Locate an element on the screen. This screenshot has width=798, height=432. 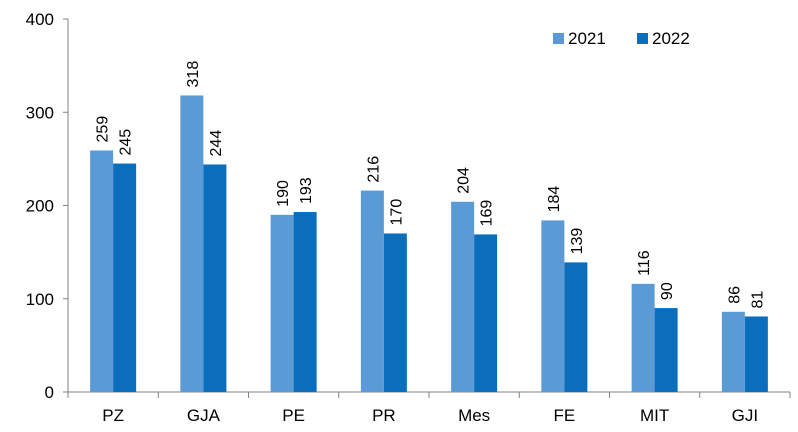
x-category-label: PR is located at coordinates (384, 415).